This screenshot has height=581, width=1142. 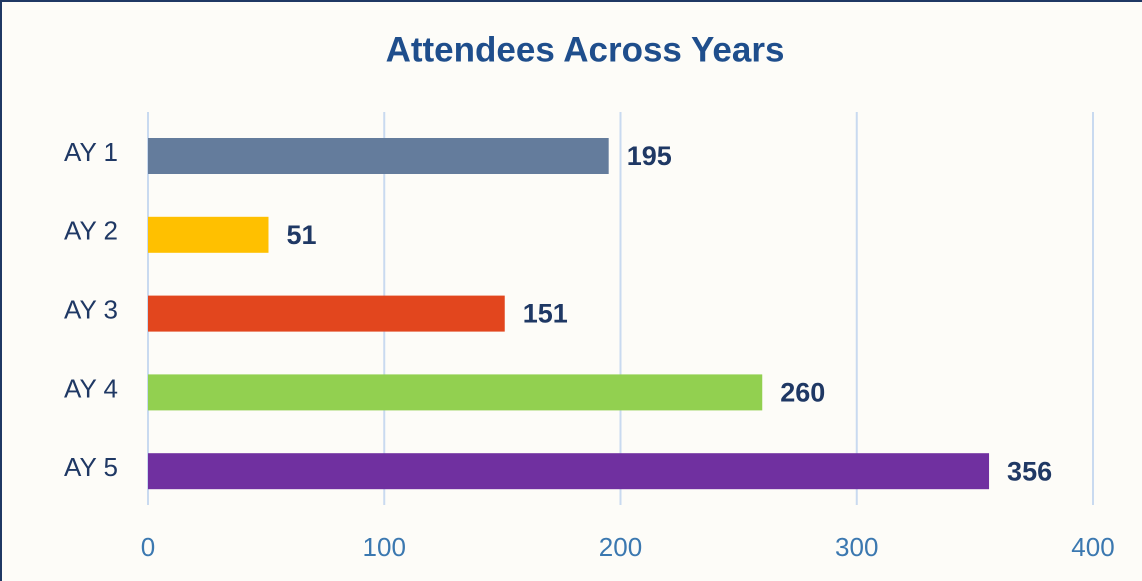 I want to click on x-tick-label: 0, so click(x=148, y=547).